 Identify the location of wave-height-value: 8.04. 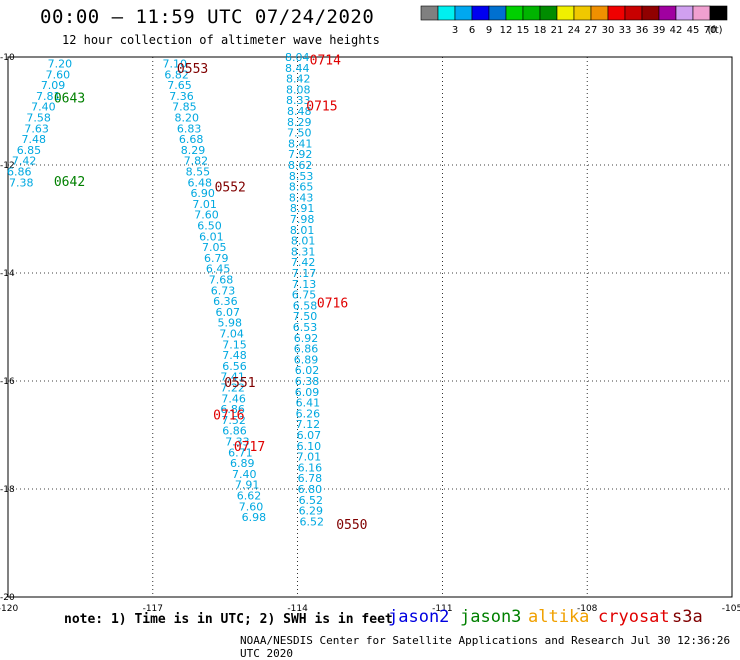
(297, 57).